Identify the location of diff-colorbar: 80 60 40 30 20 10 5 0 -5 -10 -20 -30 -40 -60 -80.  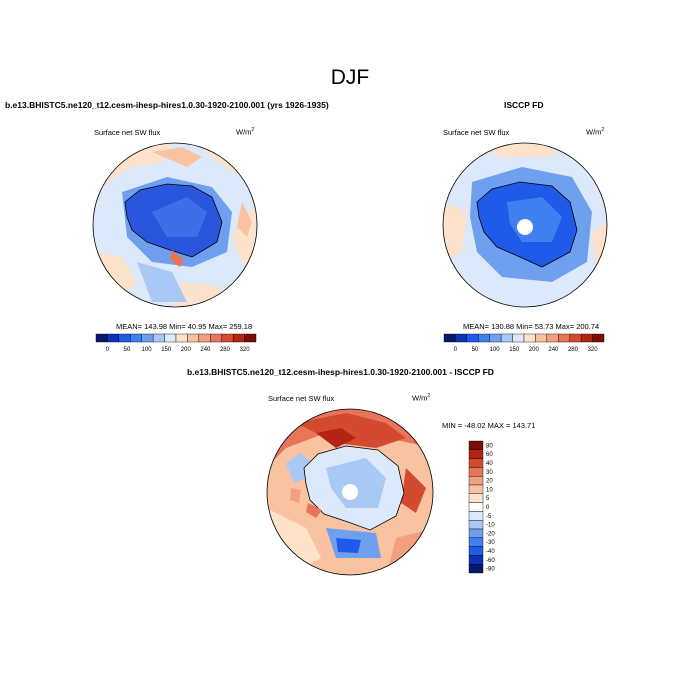
(481, 507).